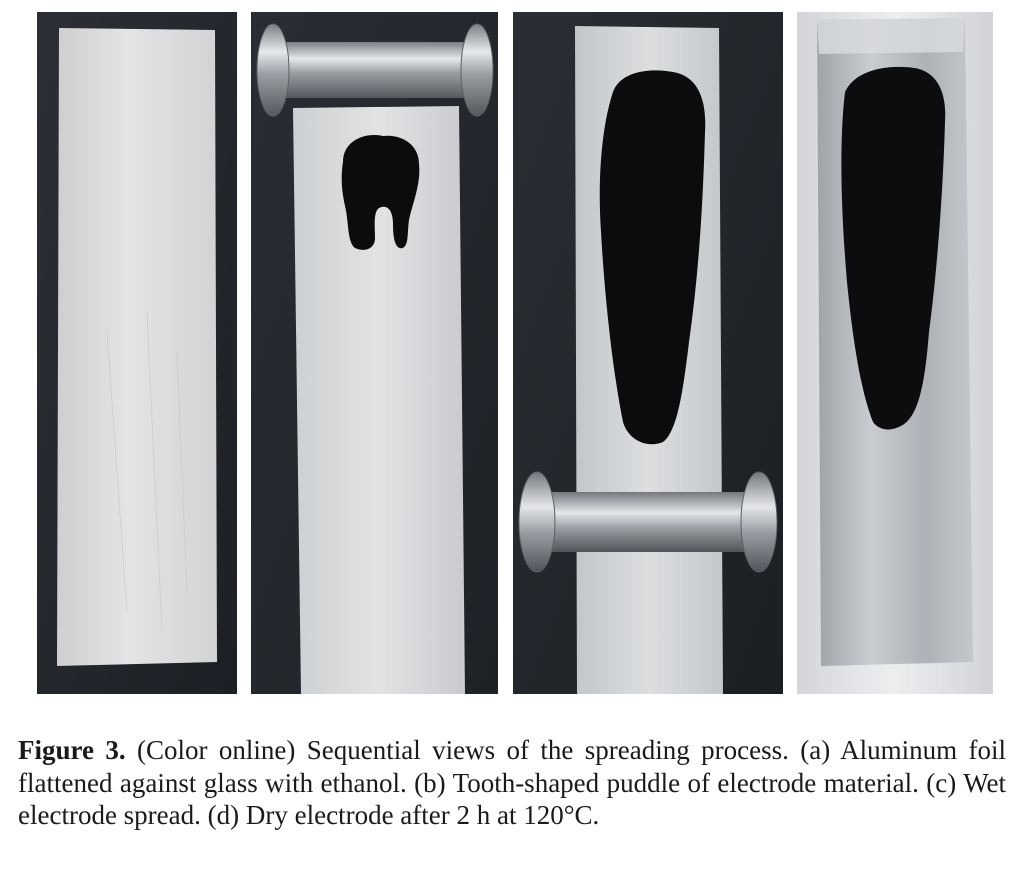 The width and height of the screenshot is (1024, 886). Describe the element at coordinates (895, 353) in the screenshot. I see `panel-d-dry-electrode-photo` at that location.